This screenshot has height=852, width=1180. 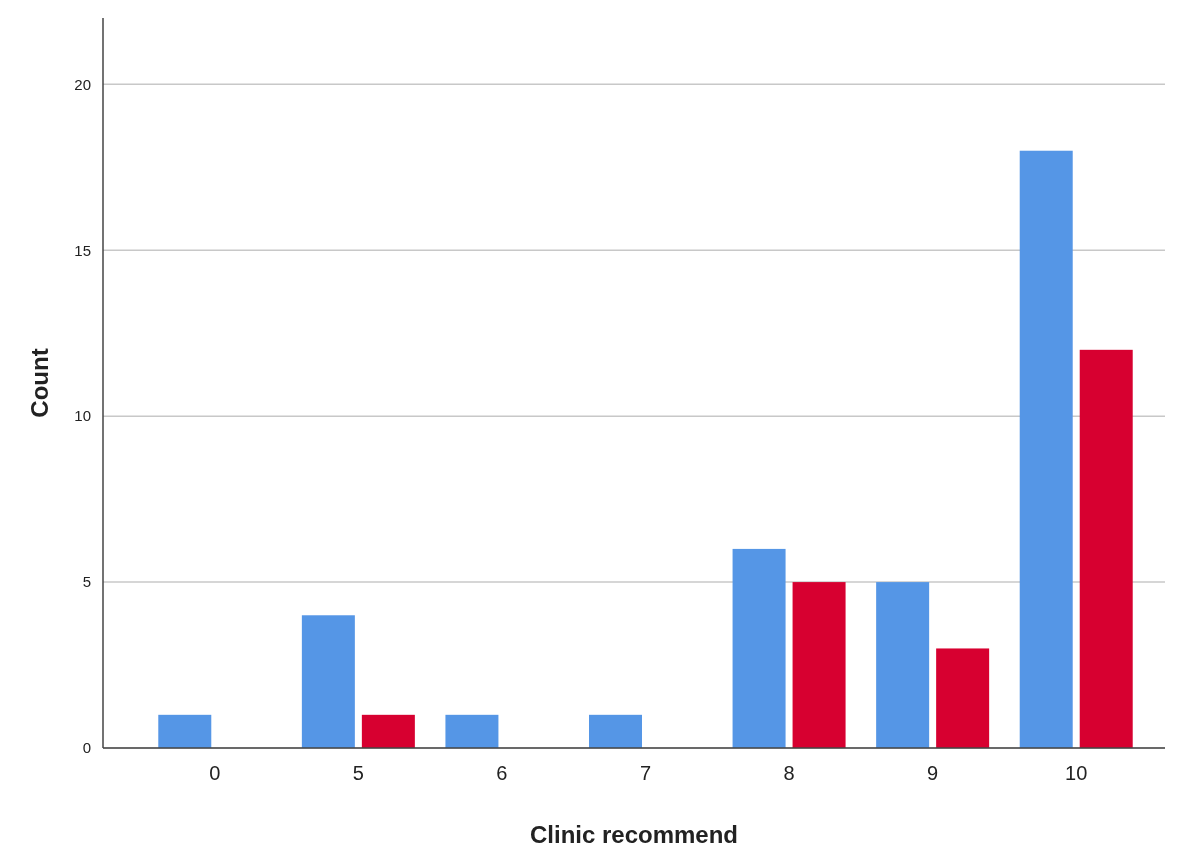 I want to click on y-tick-label: 0, so click(x=86, y=748).